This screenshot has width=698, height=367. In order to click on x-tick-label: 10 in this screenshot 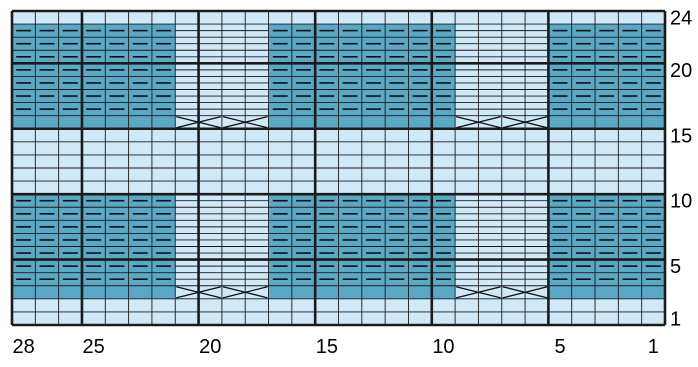, I will do `click(443, 347)`.